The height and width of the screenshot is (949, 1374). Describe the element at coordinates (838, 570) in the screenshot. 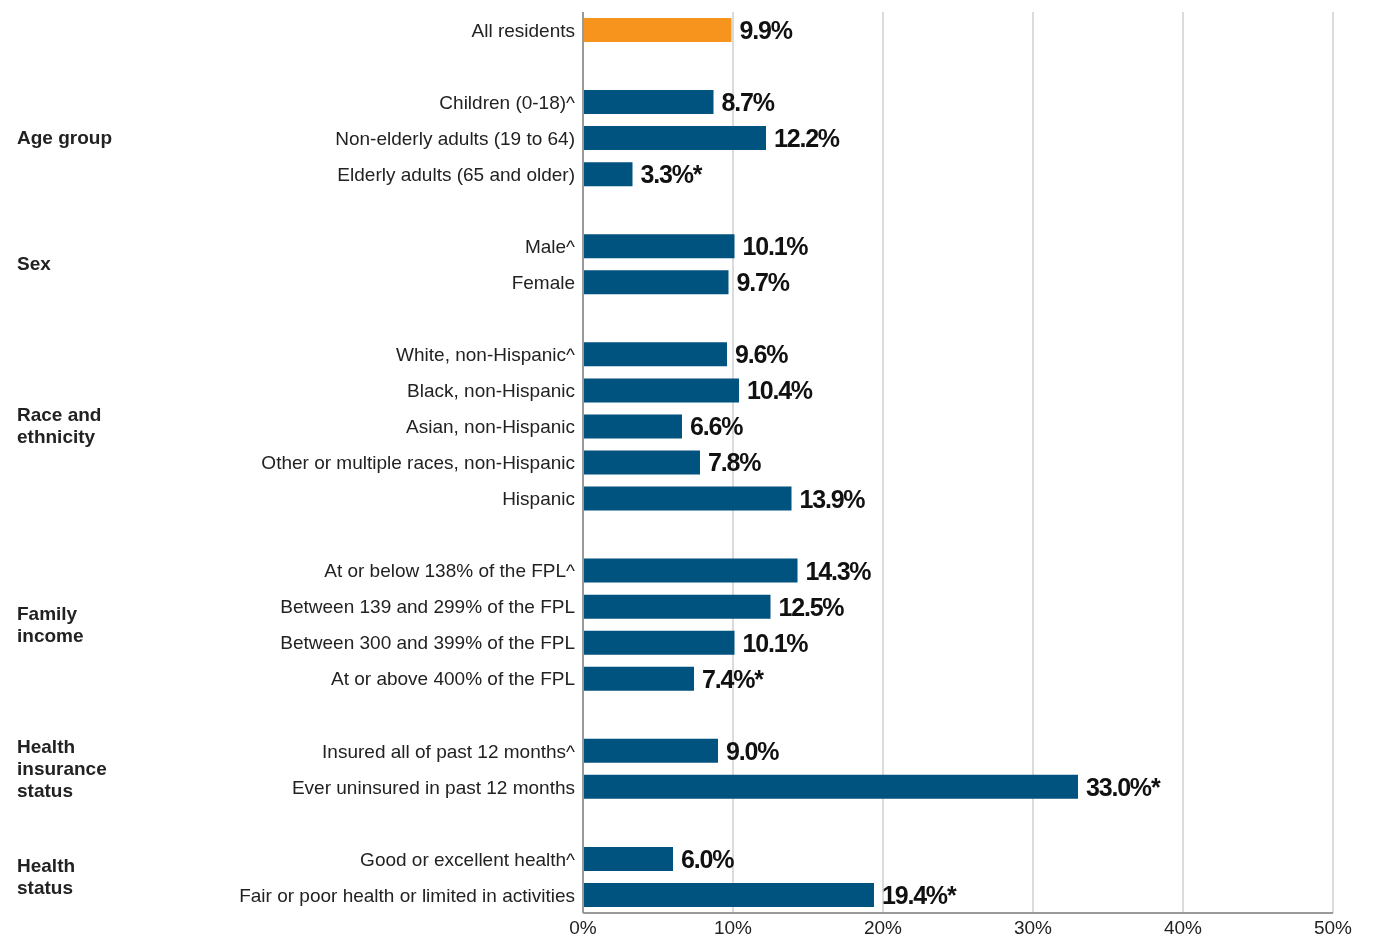

I see `data-label: 14.3%` at that location.